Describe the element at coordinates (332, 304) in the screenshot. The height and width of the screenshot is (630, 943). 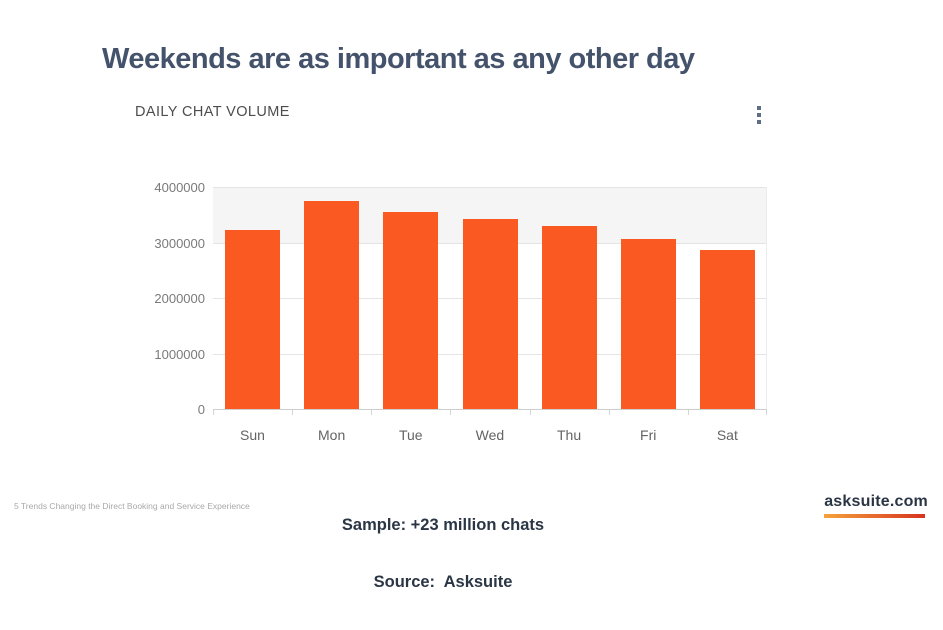
I see `bar-mon` at that location.